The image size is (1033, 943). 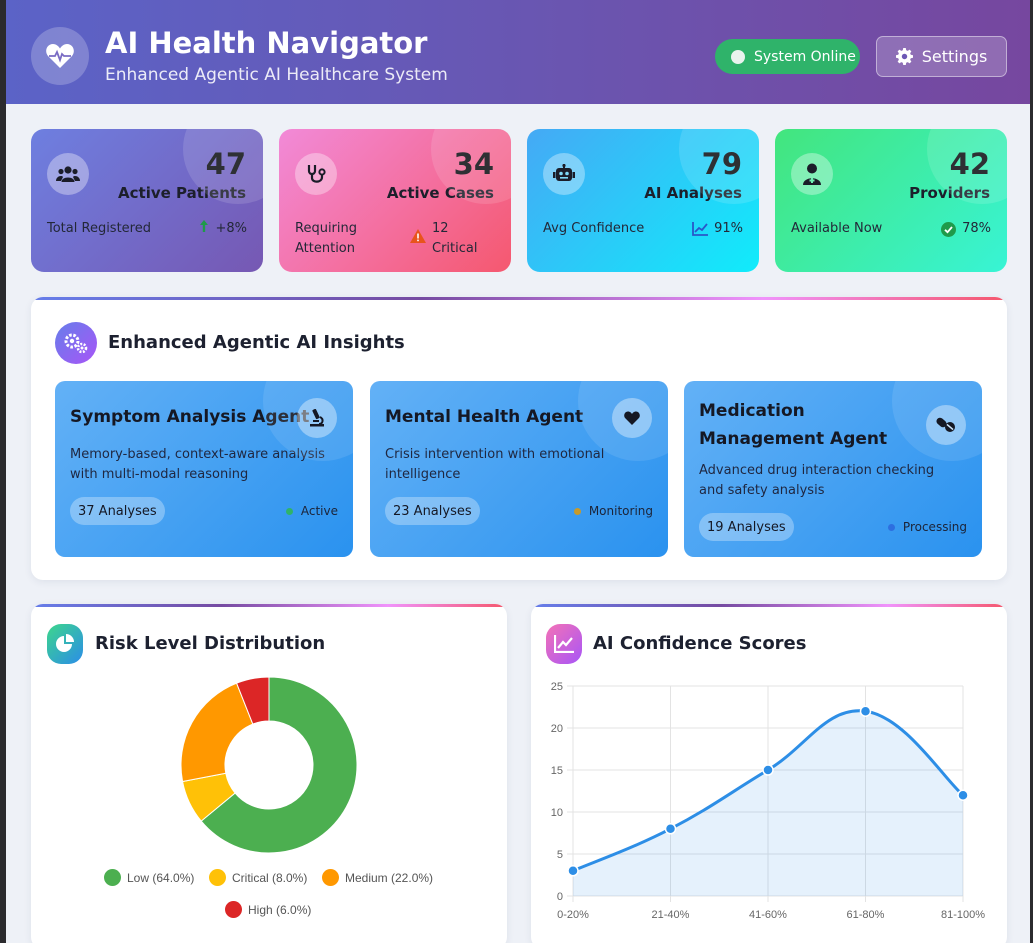 I want to click on data-point-41-60%, so click(x=768, y=770).